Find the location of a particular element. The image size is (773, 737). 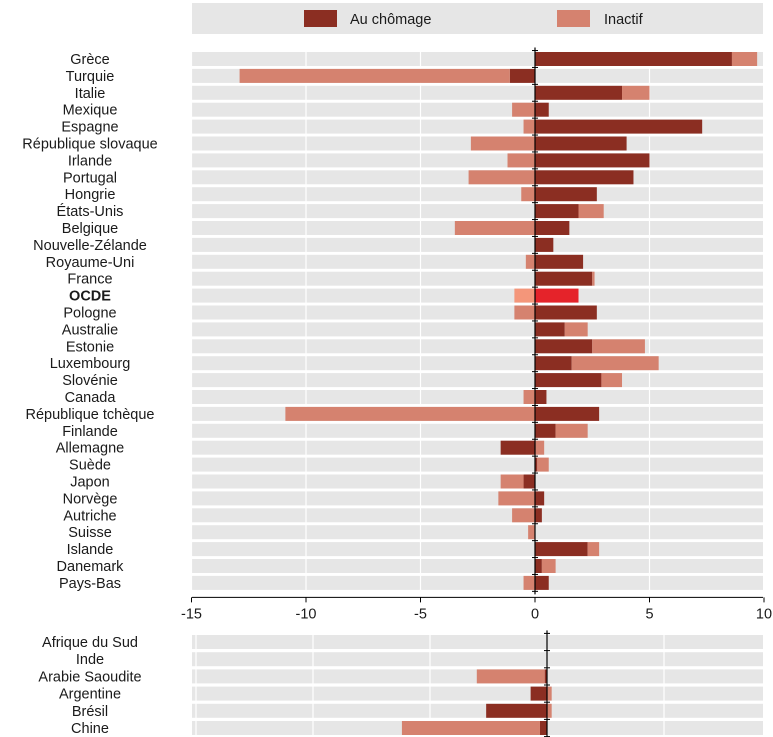

legend-label: Inactif is located at coordinates (624, 20).